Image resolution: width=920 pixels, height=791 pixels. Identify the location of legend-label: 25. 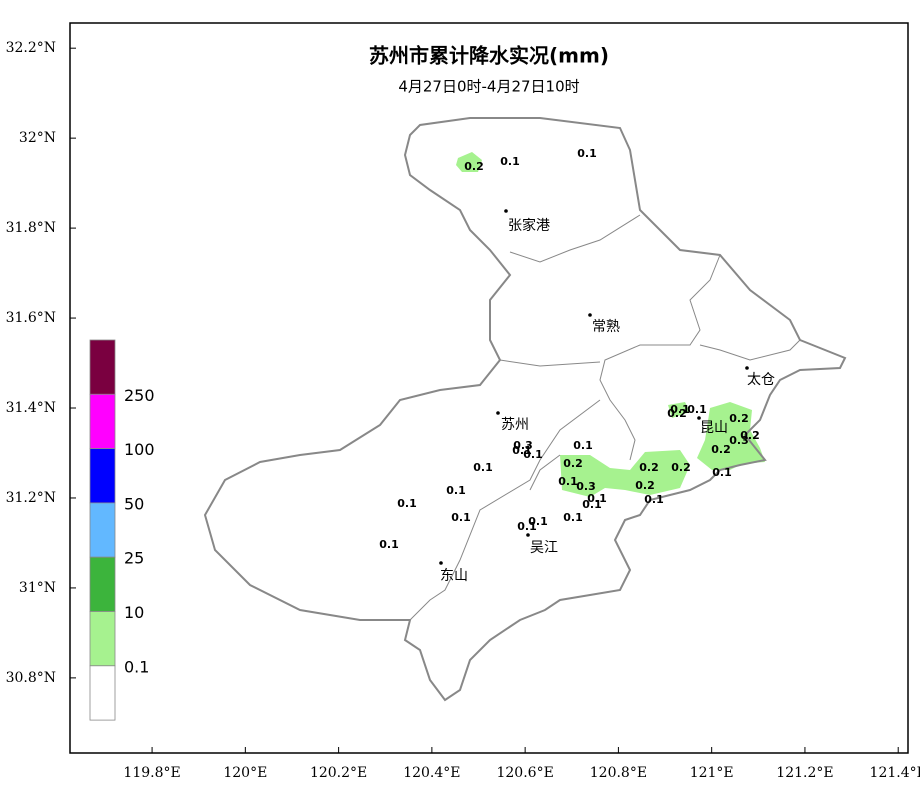
(134, 558).